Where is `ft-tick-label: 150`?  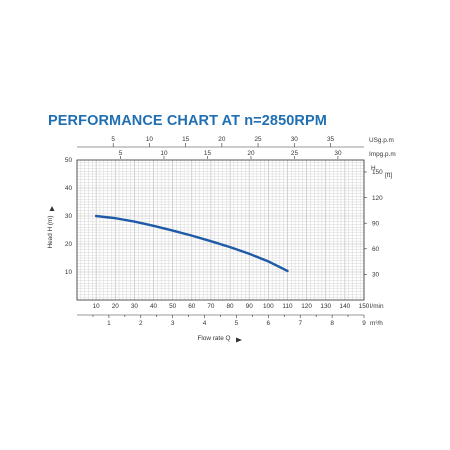 ft-tick-label: 150 is located at coordinates (377, 172).